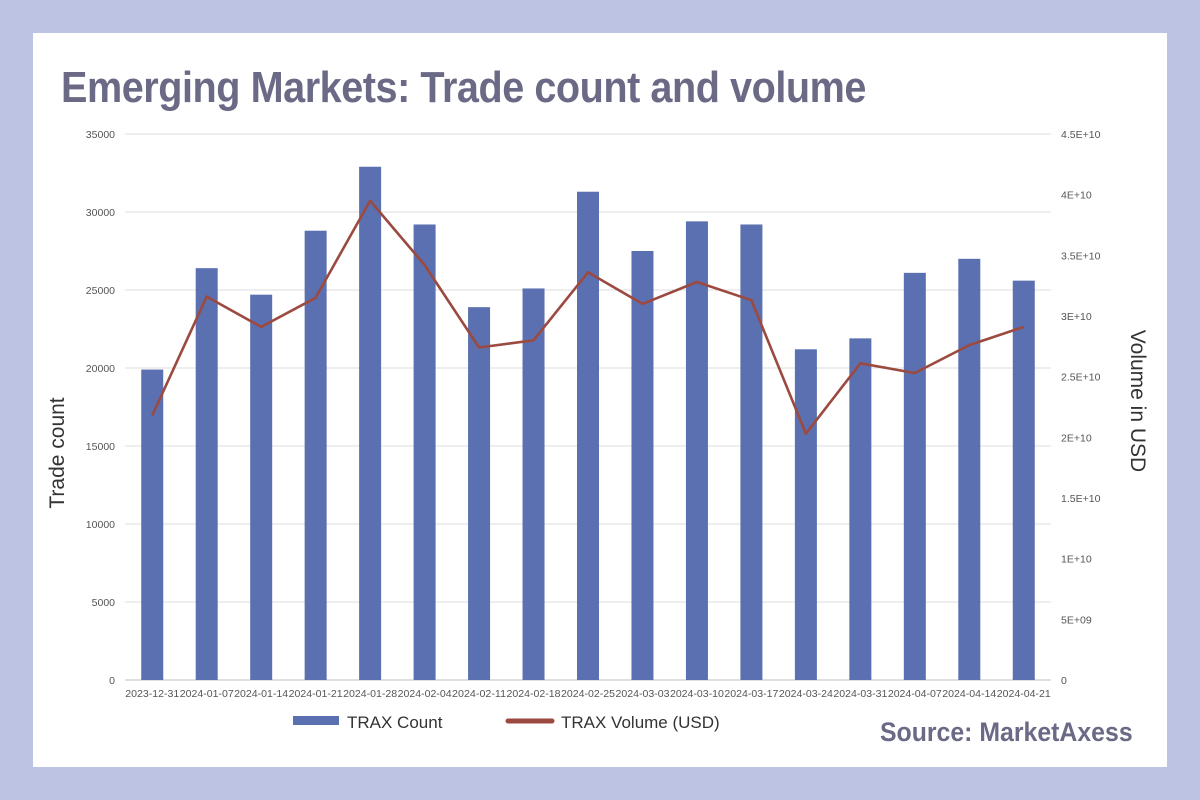 The height and width of the screenshot is (800, 1200). Describe the element at coordinates (152, 694) in the screenshot. I see `x-tick-label: 2023-12-31` at that location.